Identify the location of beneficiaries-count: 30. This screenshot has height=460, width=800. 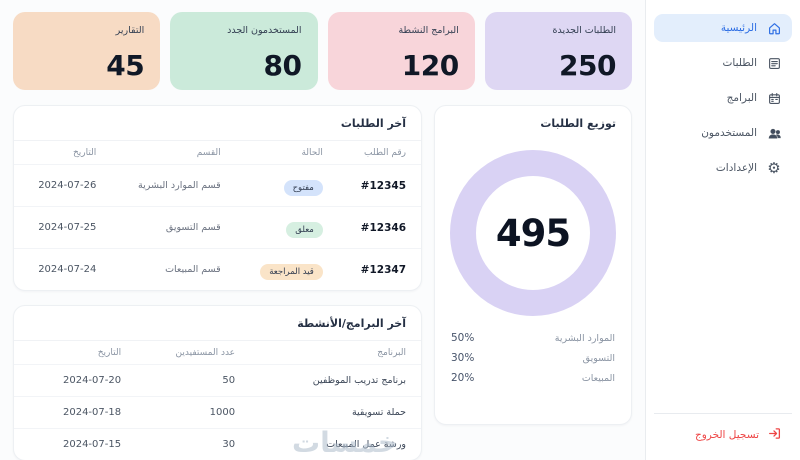
(193, 444).